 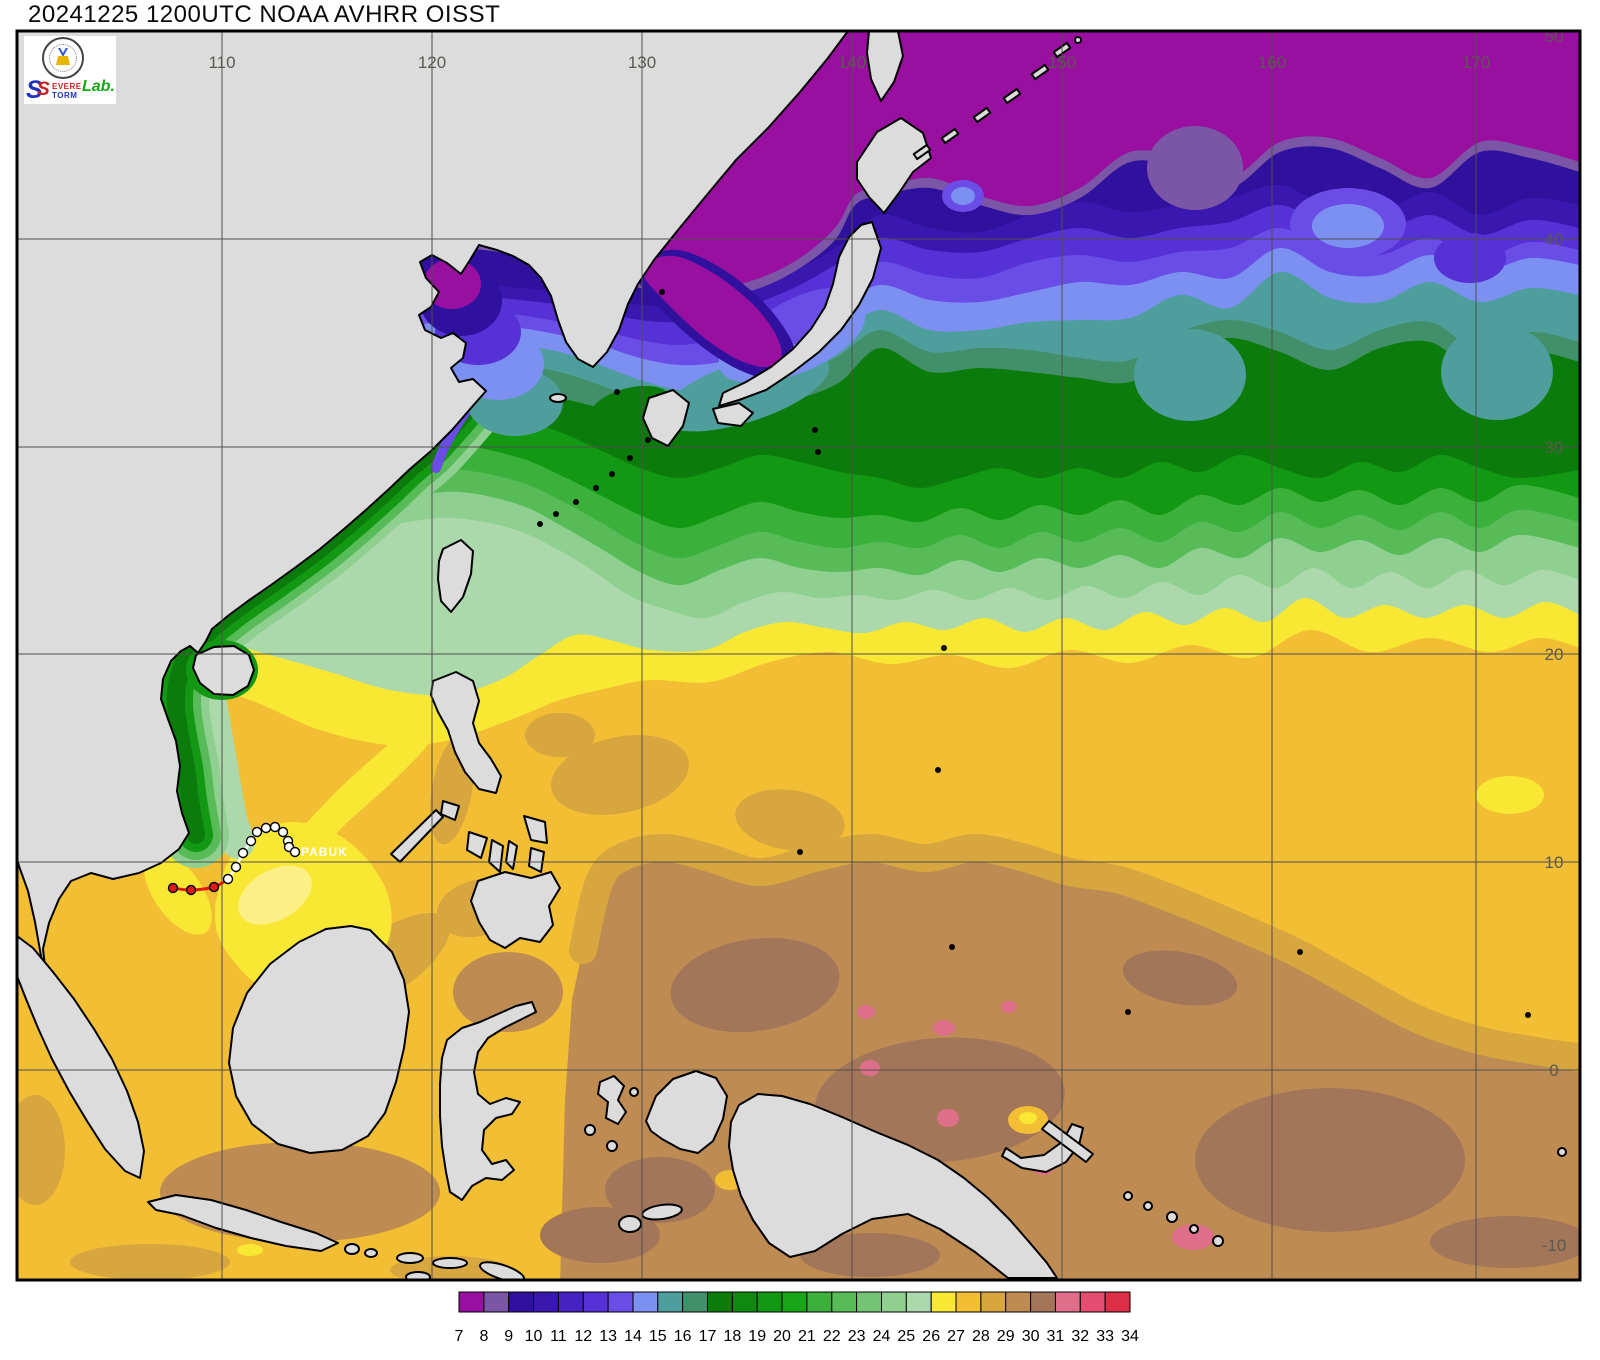 What do you see at coordinates (1105, 1336) in the screenshot?
I see `colorbar-tick-label: 33` at bounding box center [1105, 1336].